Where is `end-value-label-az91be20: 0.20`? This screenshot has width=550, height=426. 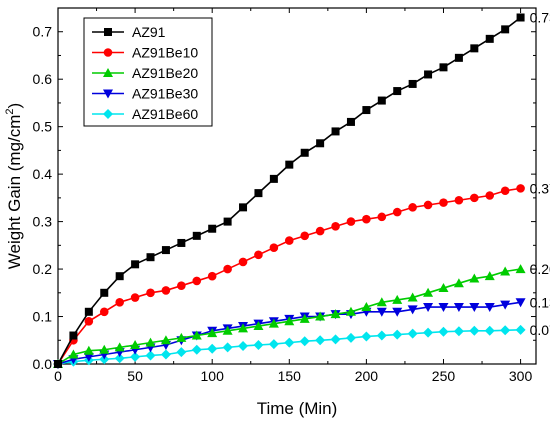
end-value-label-az91be20: 0.20 is located at coordinates (540, 269).